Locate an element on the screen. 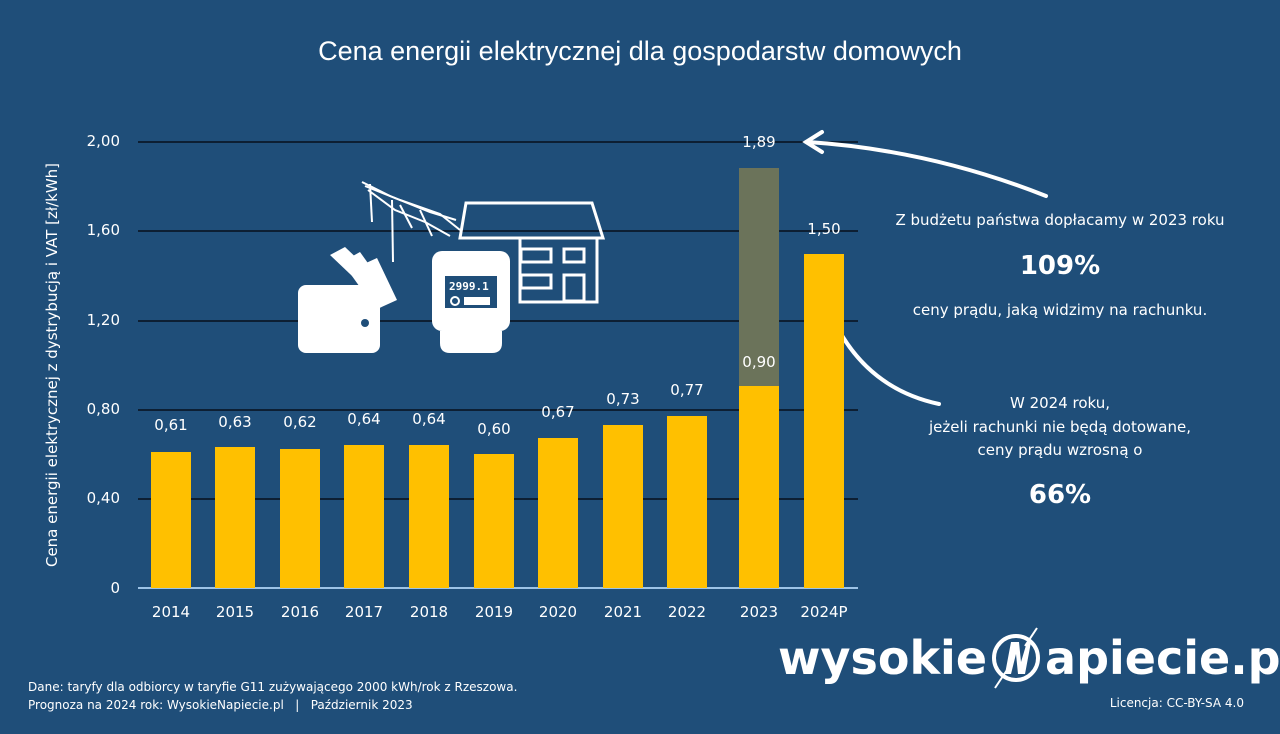  y-tick: 2,00 is located at coordinates (103, 141).